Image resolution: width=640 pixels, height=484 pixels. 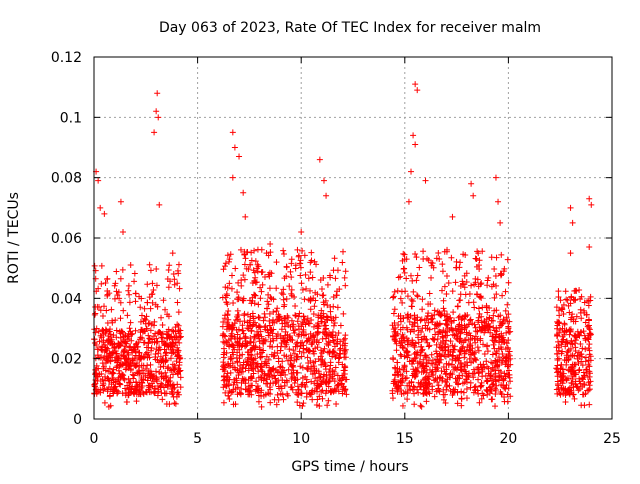 I want to click on x-tick-label: 5, so click(x=197, y=439).